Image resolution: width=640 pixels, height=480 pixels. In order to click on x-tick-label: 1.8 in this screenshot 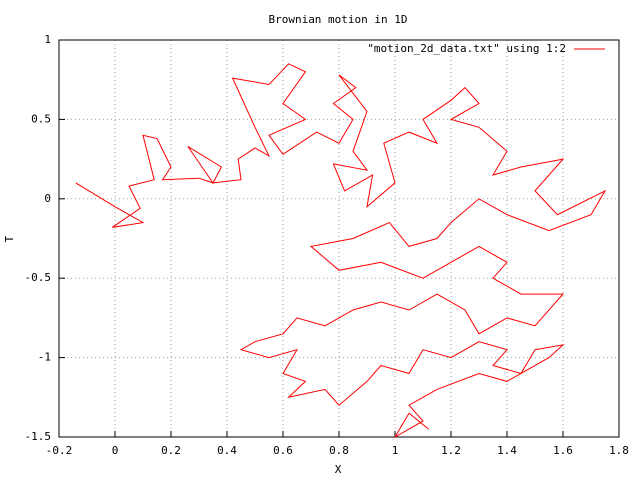, I will do `click(619, 450)`.